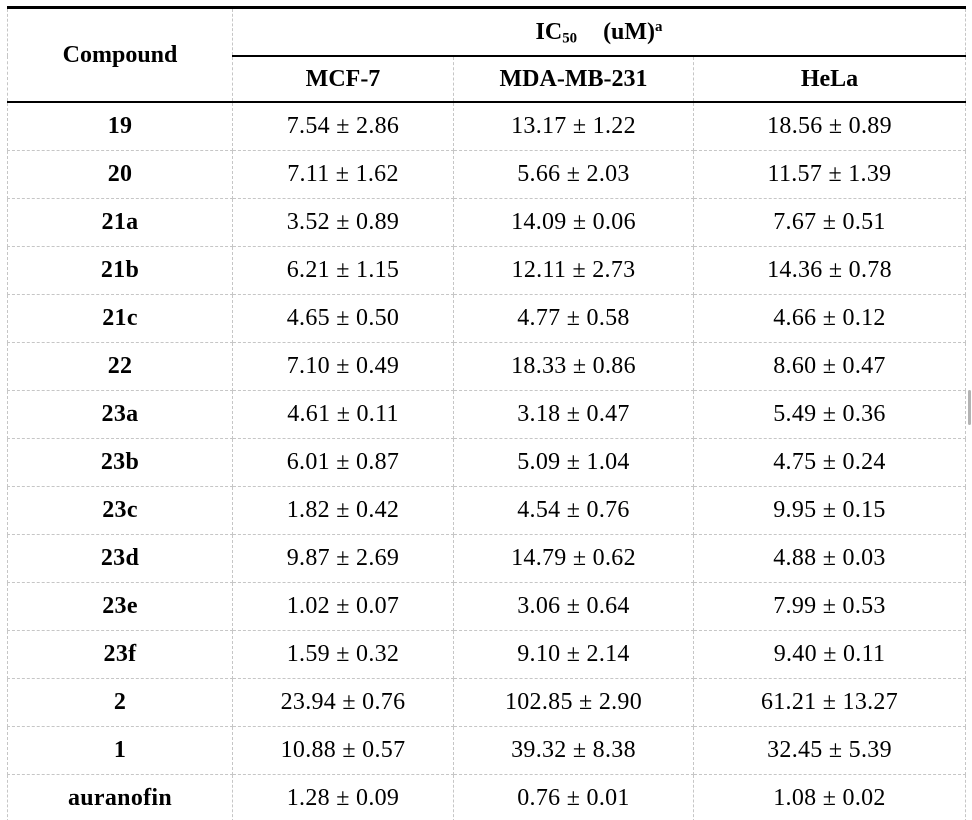  I want to click on compound-cell: 23a, so click(120, 414).